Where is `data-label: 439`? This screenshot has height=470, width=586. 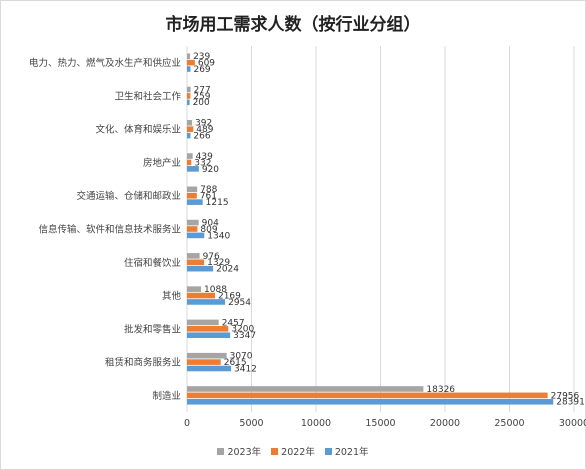 data-label: 439 is located at coordinates (204, 157).